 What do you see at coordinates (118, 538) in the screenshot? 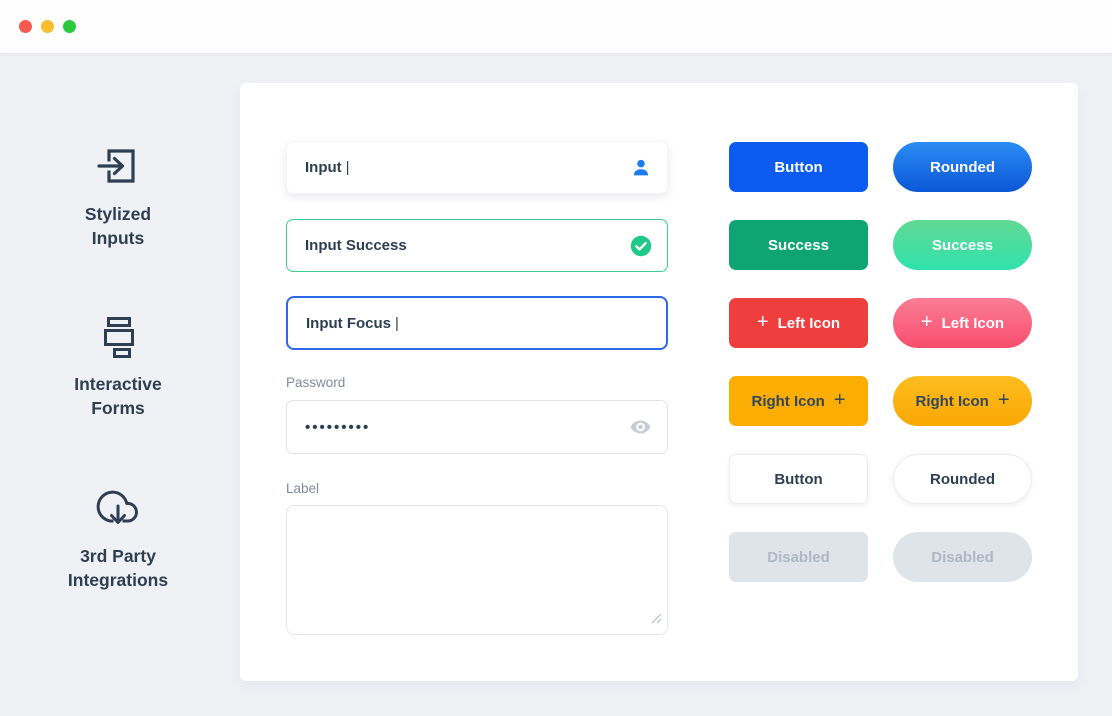
I see `sidebar-item-3rd-party-integrations: 3rd Party Integrations` at bounding box center [118, 538].